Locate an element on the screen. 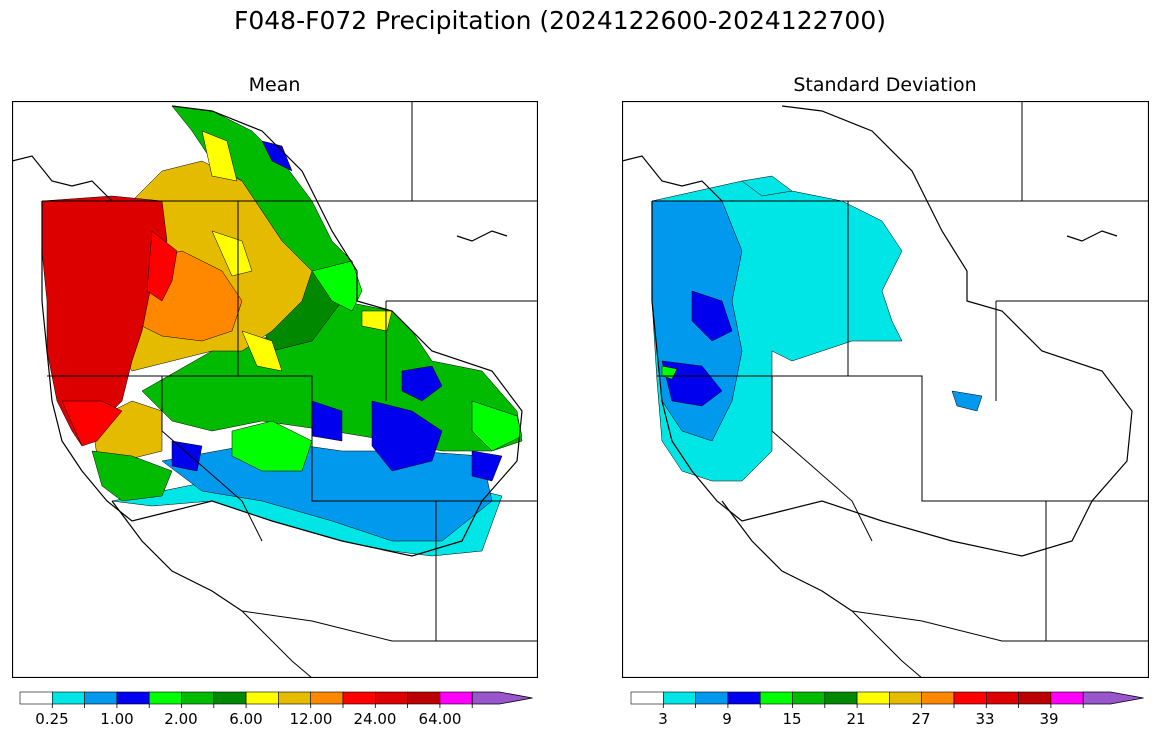 This screenshot has width=1159, height=741. mean-panel-title: Mean is located at coordinates (274, 85).